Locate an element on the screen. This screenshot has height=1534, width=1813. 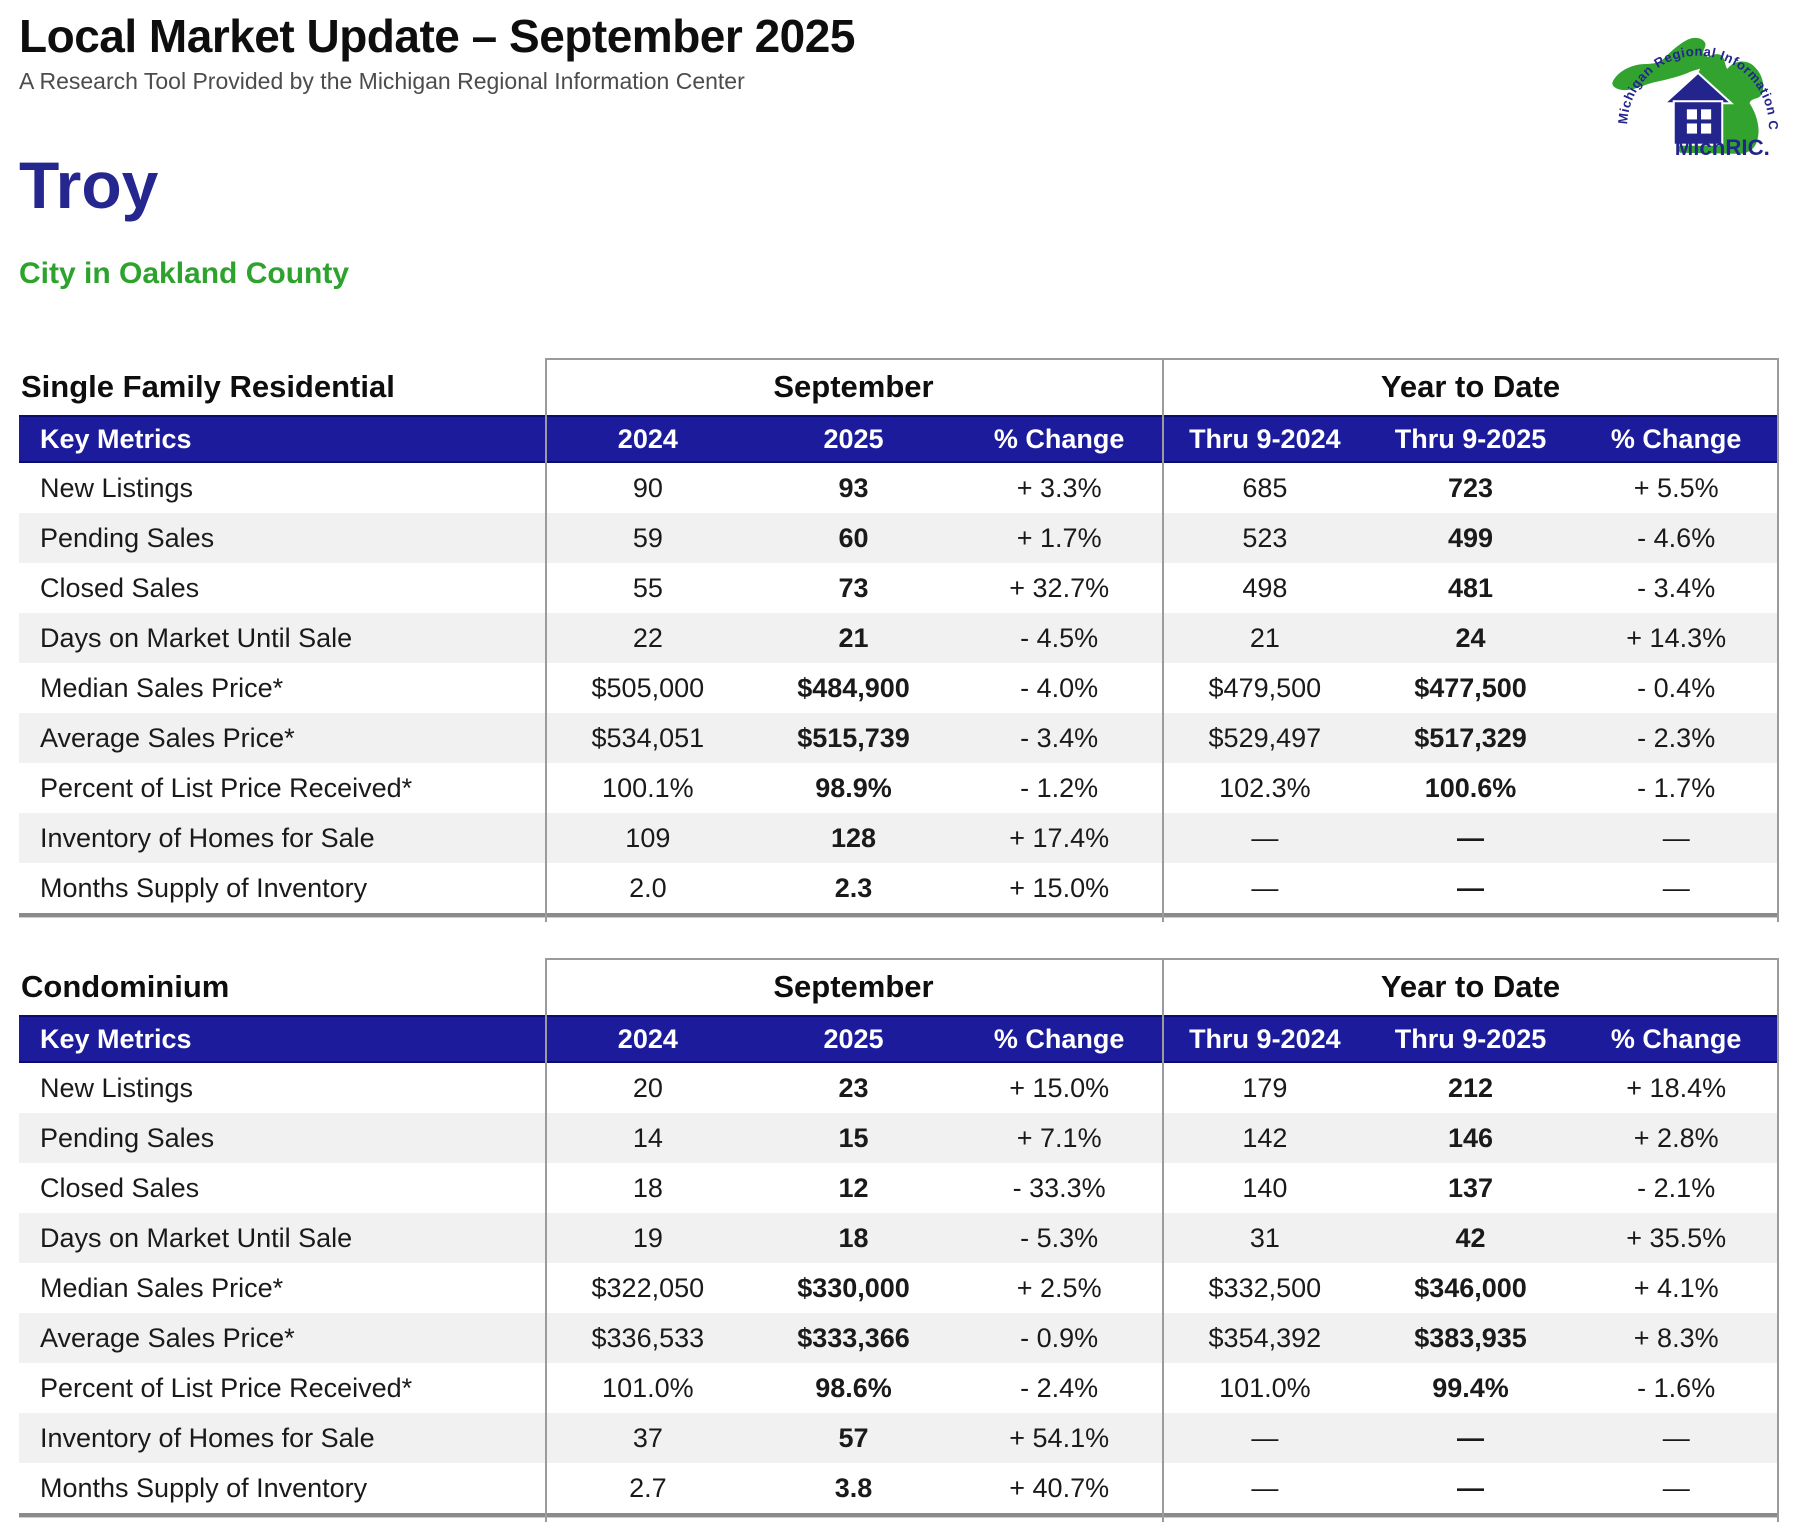
value-ytd-2025: $383,935 is located at coordinates (1470, 1337).